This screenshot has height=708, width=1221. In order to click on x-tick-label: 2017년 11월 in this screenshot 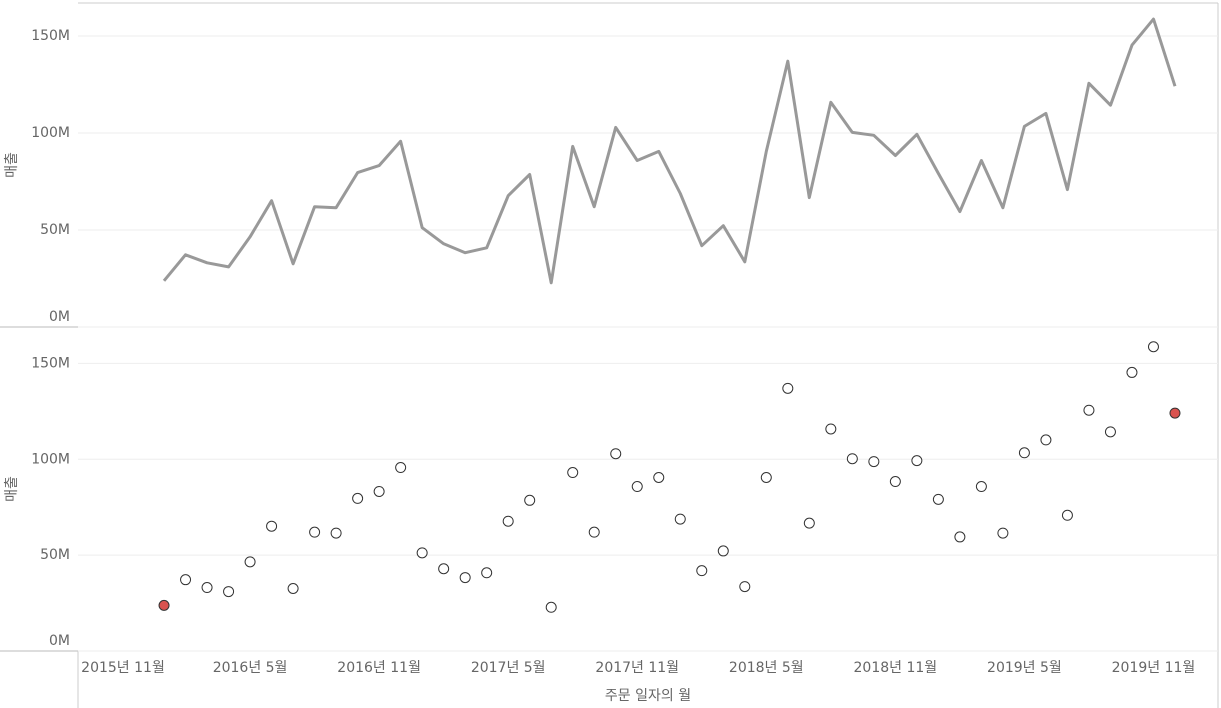, I will do `click(637, 668)`.